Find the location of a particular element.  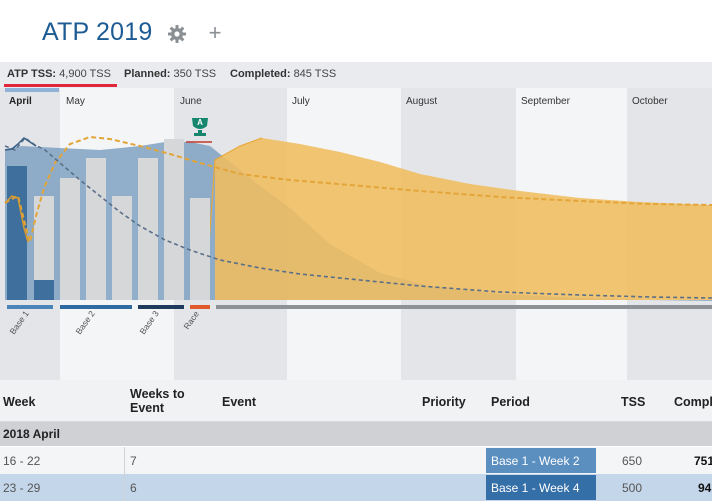

completed-fatigue-line is located at coordinates (20, 144).